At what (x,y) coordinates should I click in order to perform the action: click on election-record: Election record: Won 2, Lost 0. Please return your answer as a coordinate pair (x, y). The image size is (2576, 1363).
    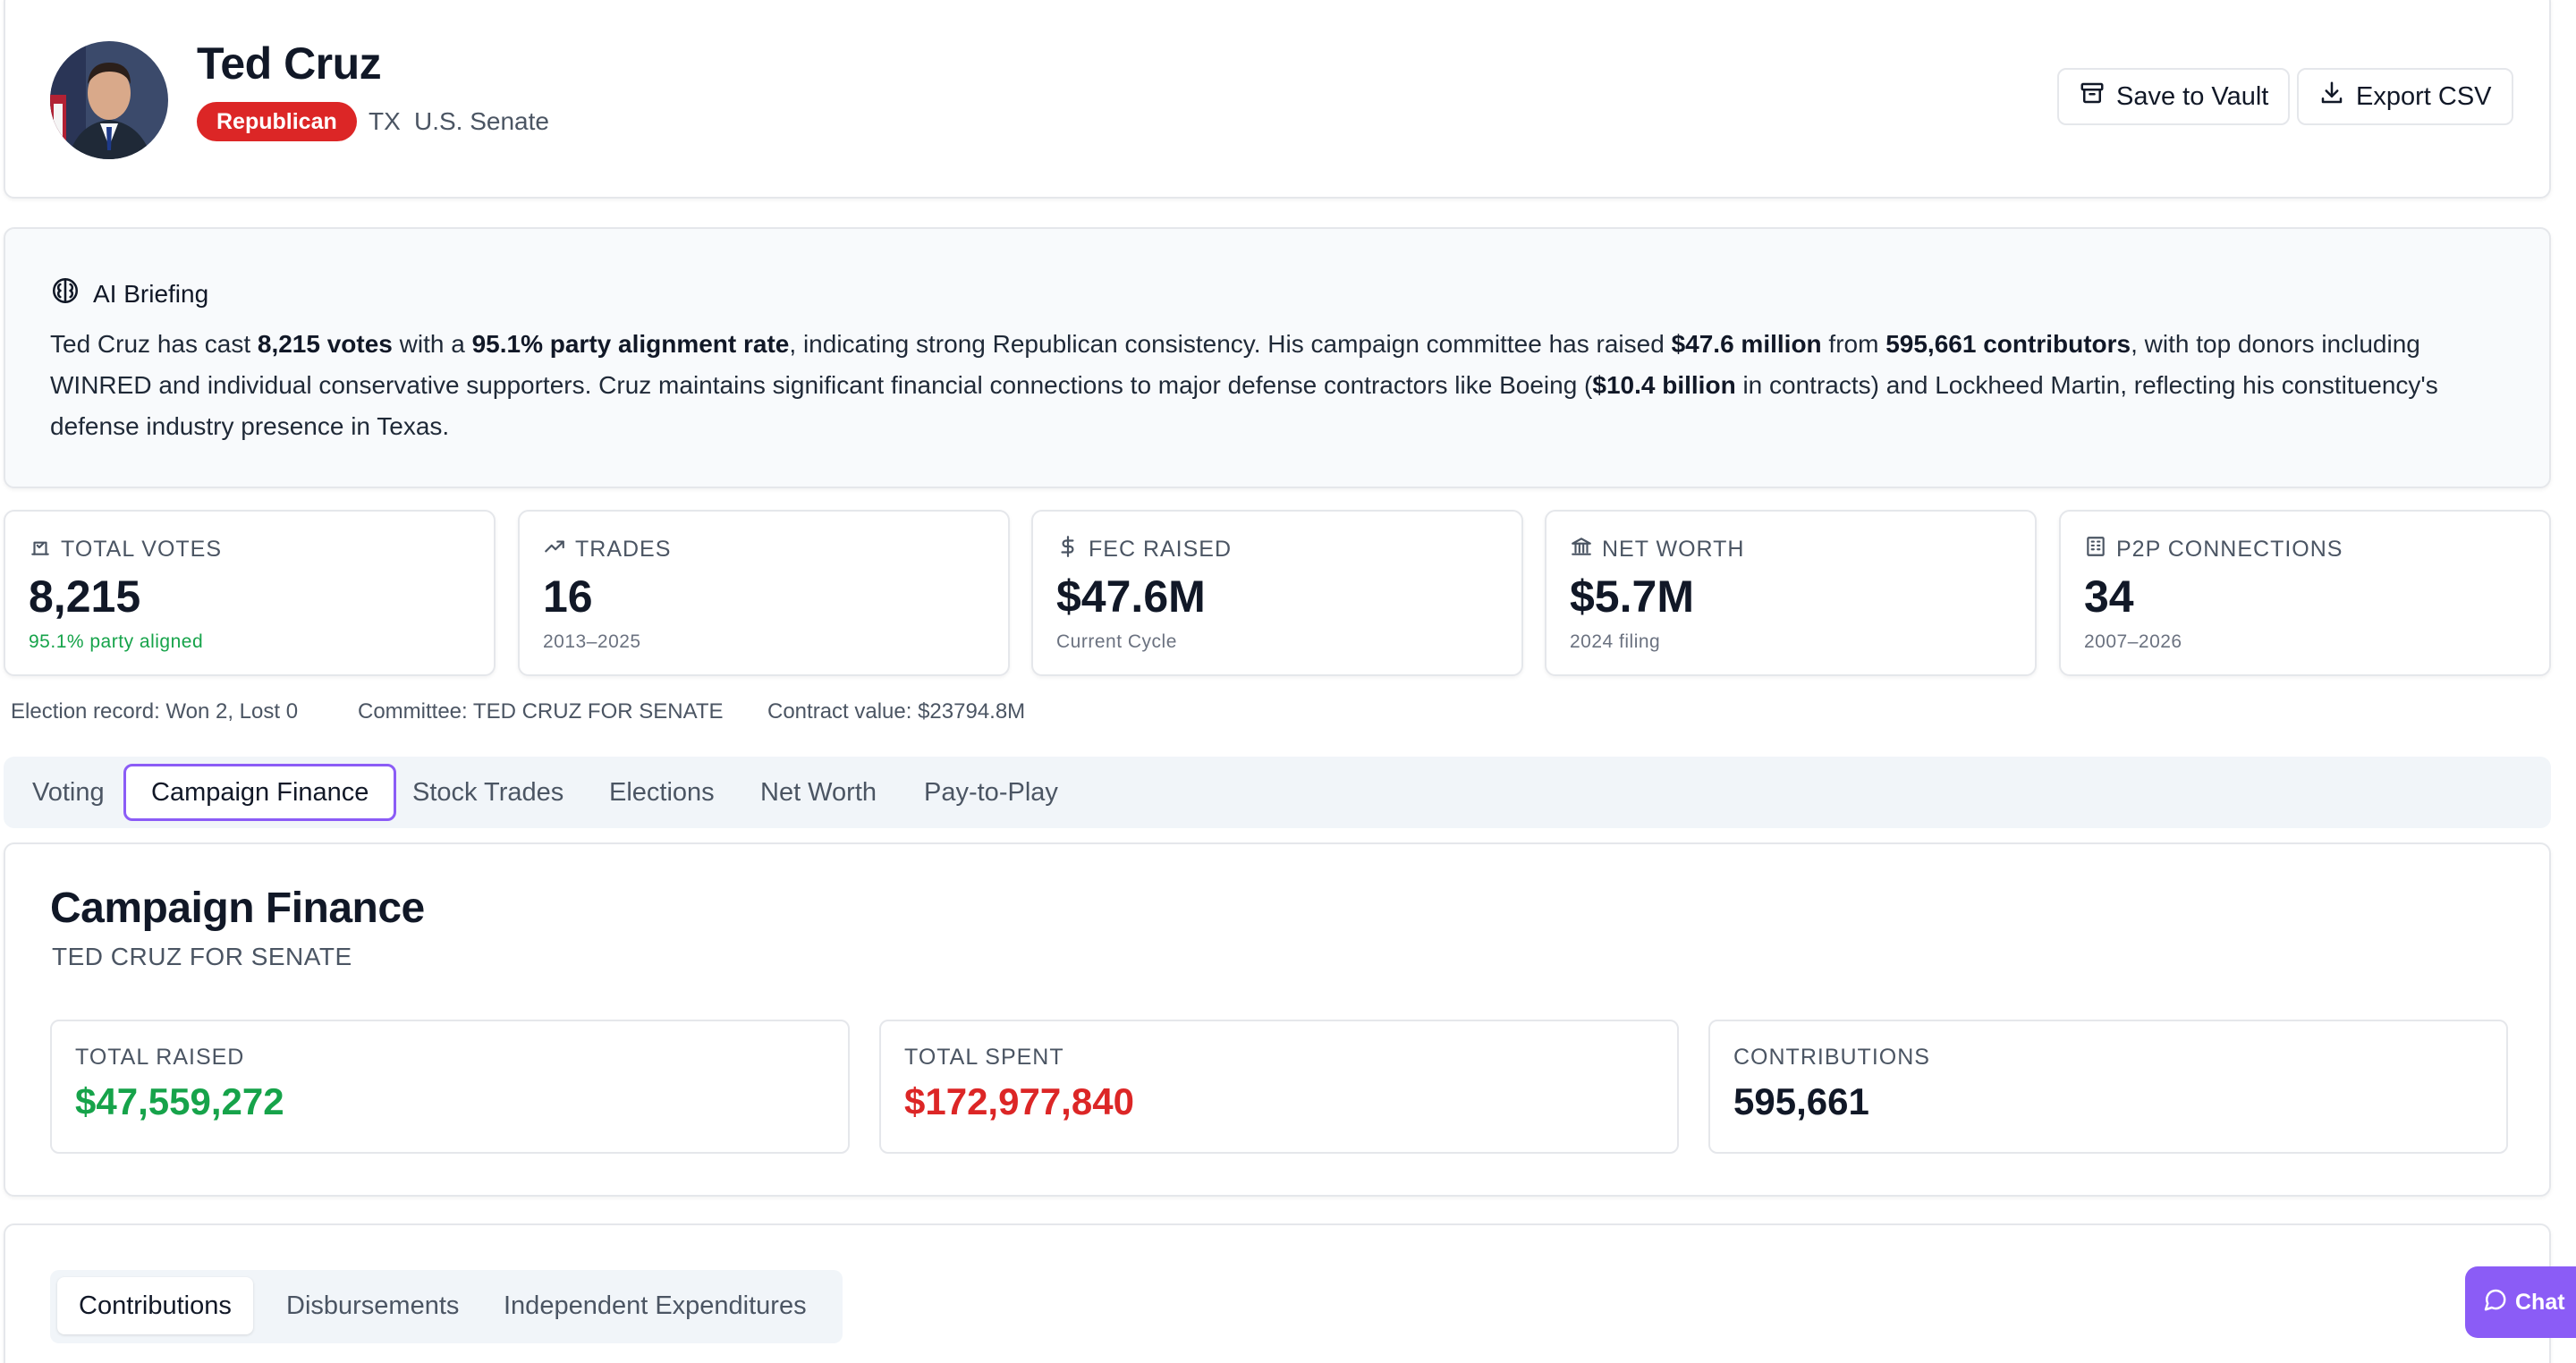
    Looking at the image, I should click on (155, 712).